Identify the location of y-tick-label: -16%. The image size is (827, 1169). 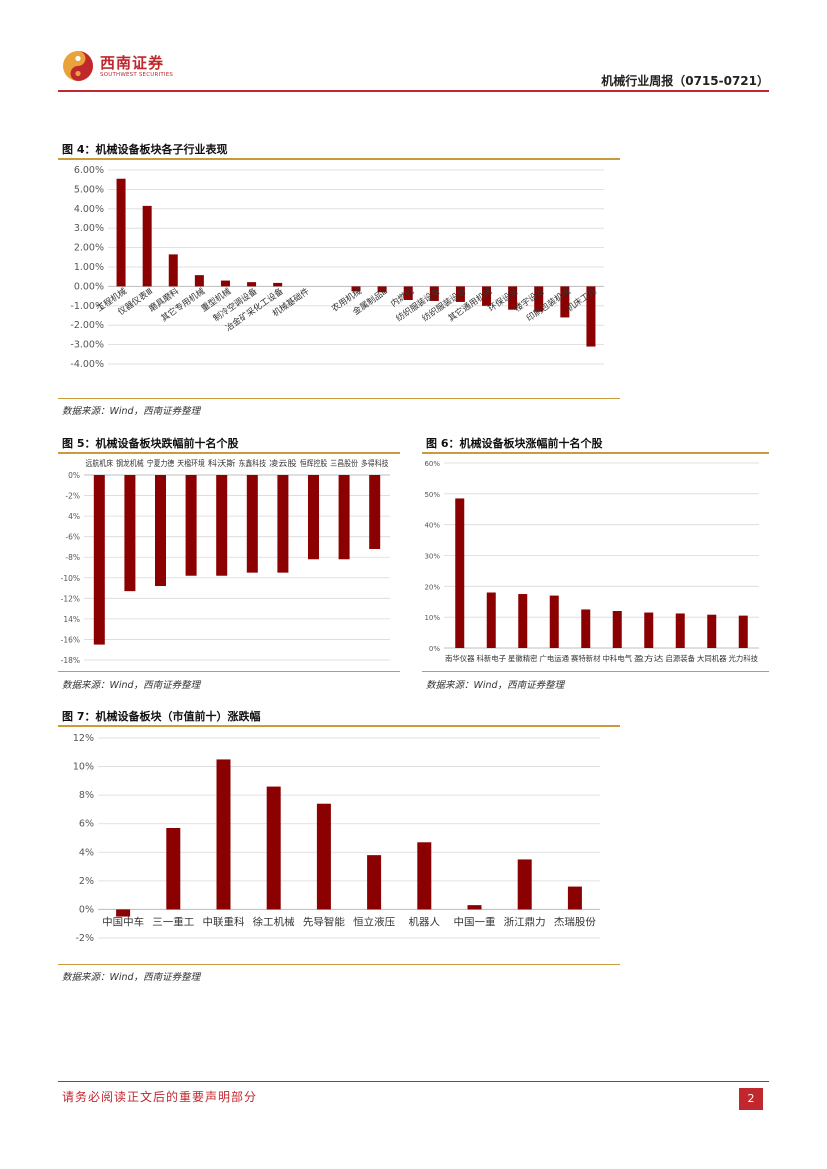
(70, 639).